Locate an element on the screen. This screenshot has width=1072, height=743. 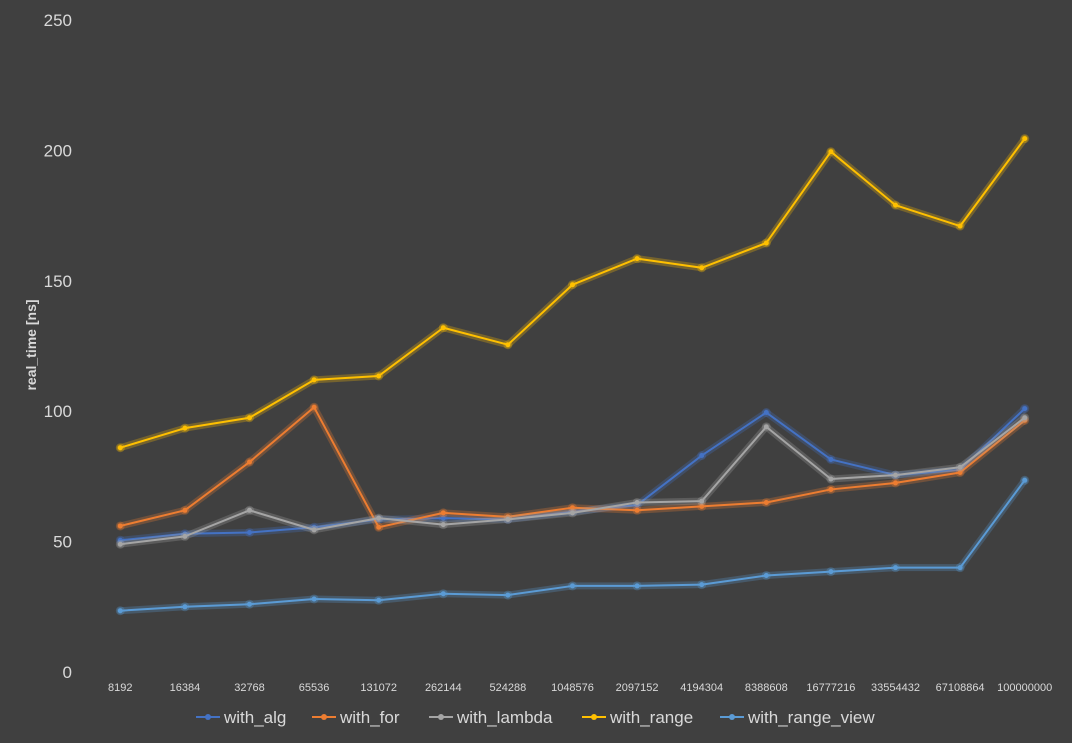
legend-label: with_for is located at coordinates (369, 717).